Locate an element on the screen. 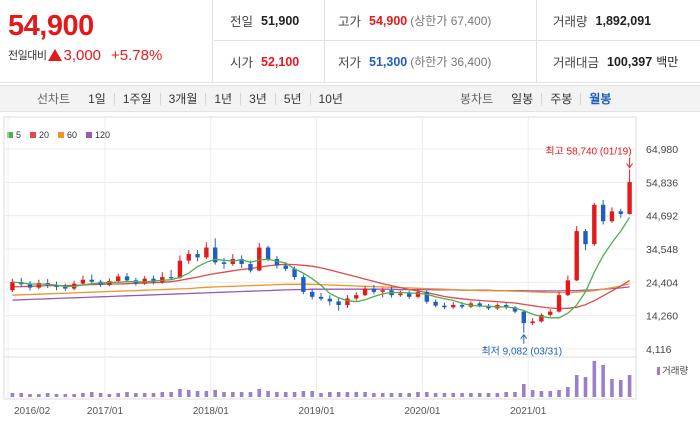 Image resolution: width=700 pixels, height=433 pixels. legend-ma5: 5 is located at coordinates (14, 135).